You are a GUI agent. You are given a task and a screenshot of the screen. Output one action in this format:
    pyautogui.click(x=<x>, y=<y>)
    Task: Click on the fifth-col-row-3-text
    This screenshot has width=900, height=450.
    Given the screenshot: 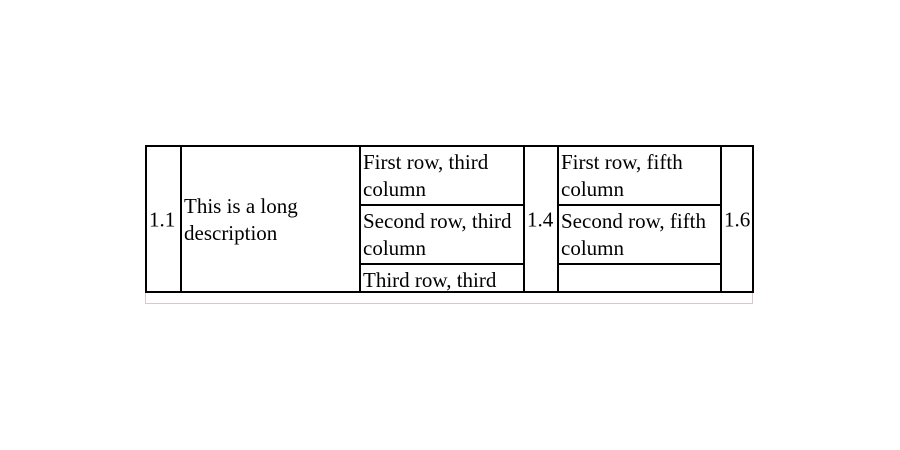 What is the action you would take?
    pyautogui.click(x=639, y=266)
    